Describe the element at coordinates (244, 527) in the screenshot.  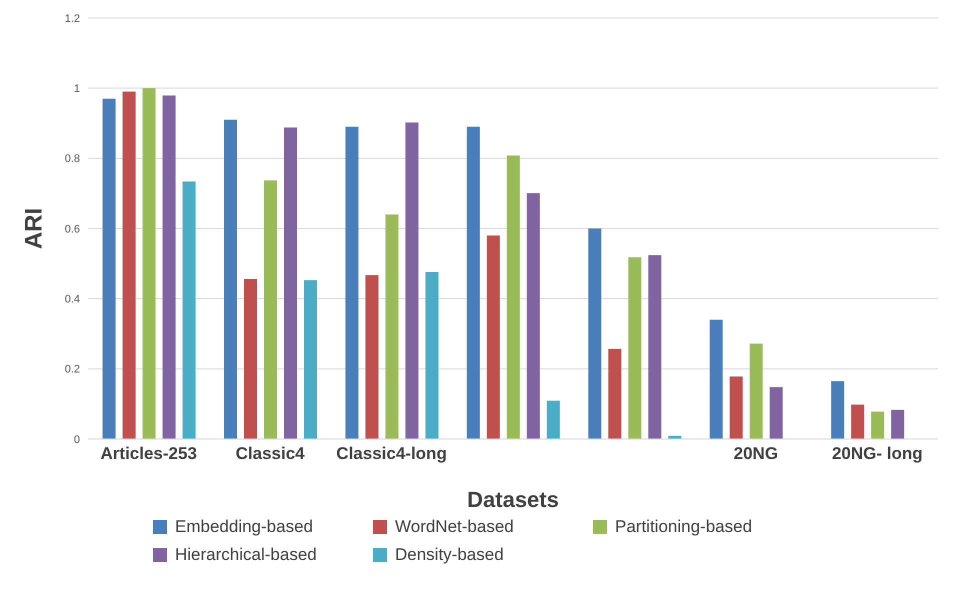
I see `legend-label: Embedding-based` at that location.